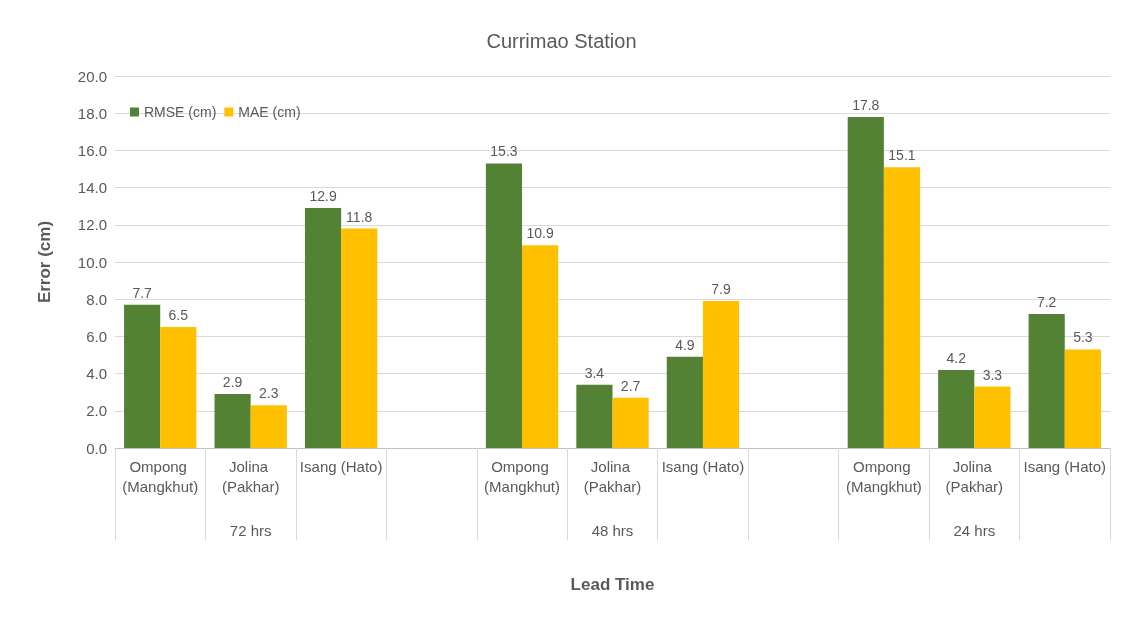  What do you see at coordinates (359, 216) in the screenshot?
I see `data-label: 11.8` at bounding box center [359, 216].